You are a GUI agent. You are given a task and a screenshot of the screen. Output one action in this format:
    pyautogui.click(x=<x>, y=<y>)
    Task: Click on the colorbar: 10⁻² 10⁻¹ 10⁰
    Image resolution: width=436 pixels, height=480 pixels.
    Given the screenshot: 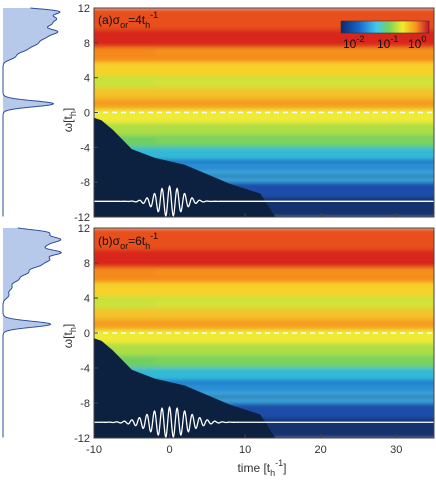 What is the action you would take?
    pyautogui.click(x=385, y=35)
    